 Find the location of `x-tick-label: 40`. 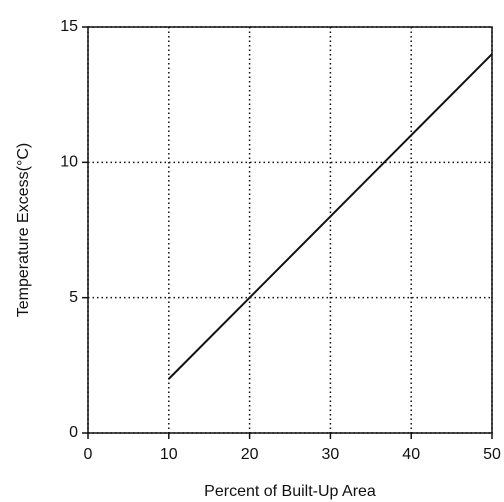

x-tick-label: 40 is located at coordinates (411, 454).